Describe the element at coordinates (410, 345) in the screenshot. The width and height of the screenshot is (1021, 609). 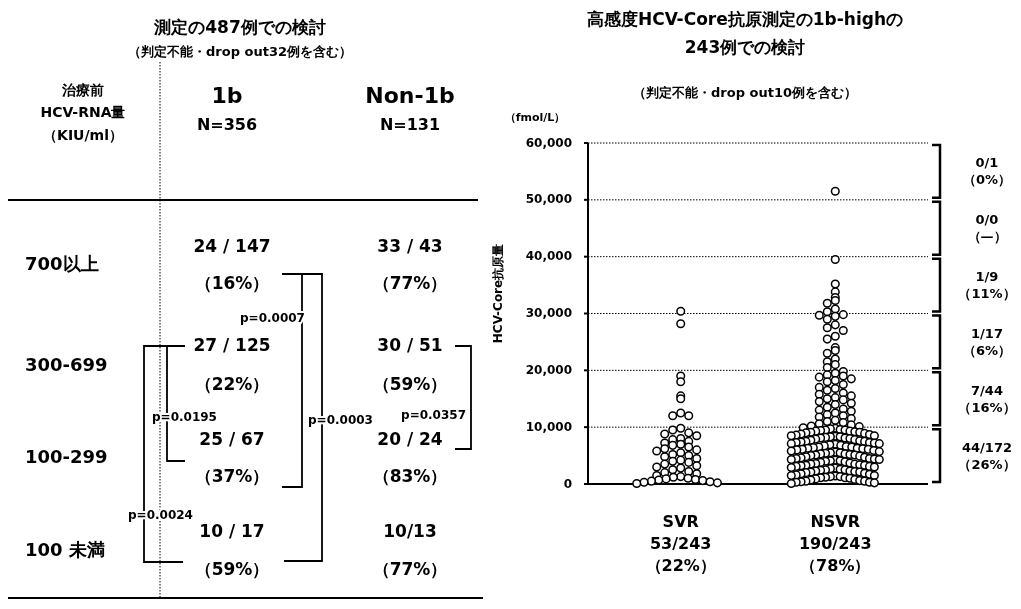
I see `text: 30 / 51` at that location.